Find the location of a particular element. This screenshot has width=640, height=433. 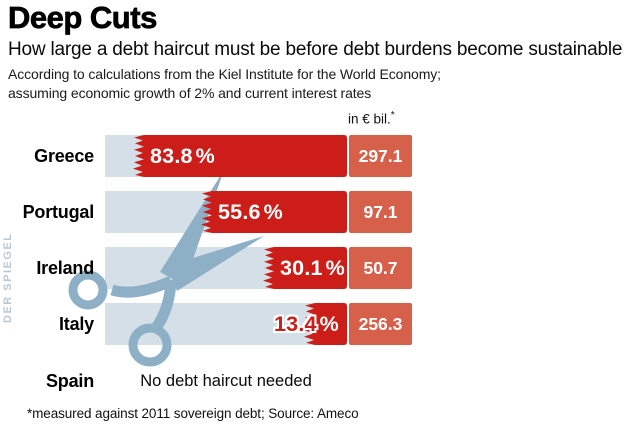

haircut-bar: 55.6% is located at coordinates (274, 212).